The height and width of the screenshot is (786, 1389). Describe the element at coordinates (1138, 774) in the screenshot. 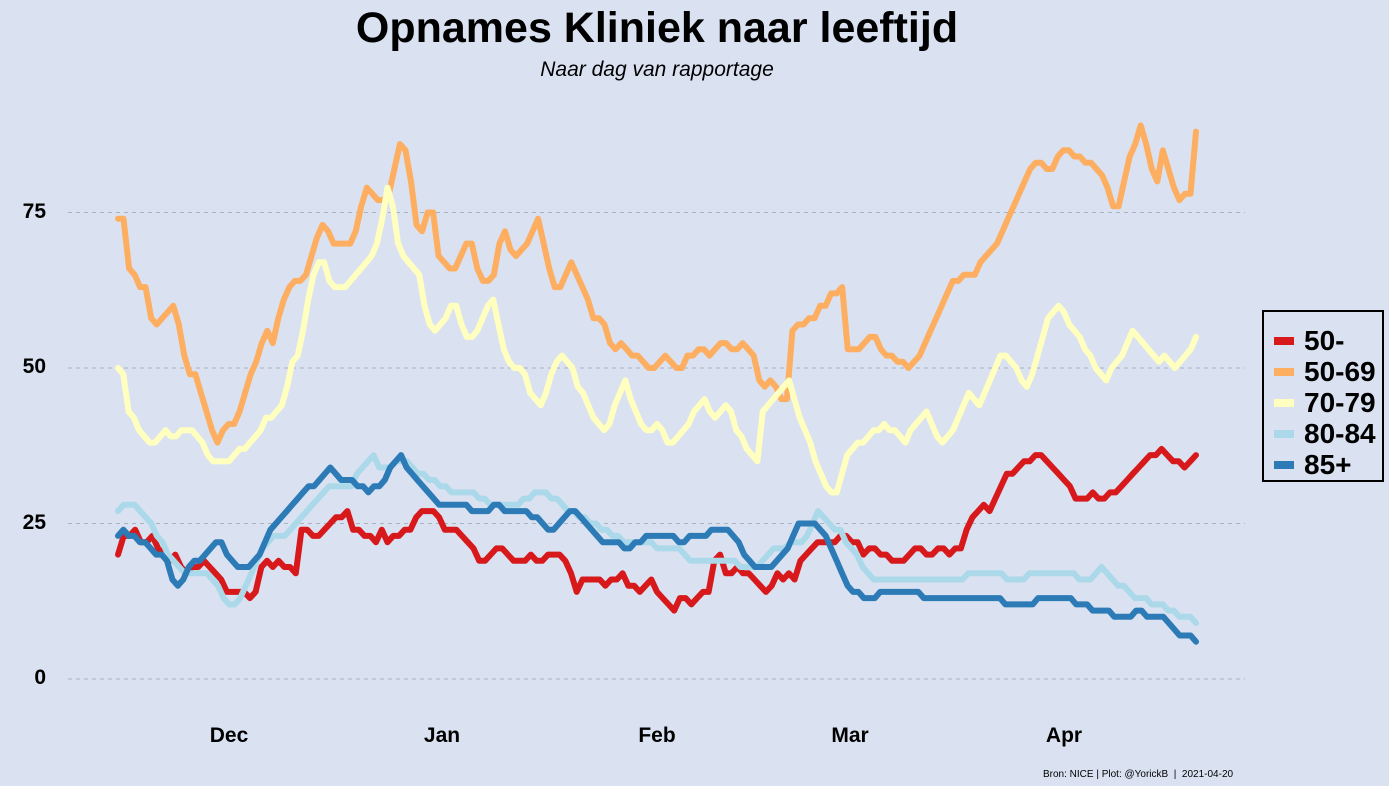

I see `source-caption: Bron: NICE | Plot: @YorickB | 2021-04-20` at that location.